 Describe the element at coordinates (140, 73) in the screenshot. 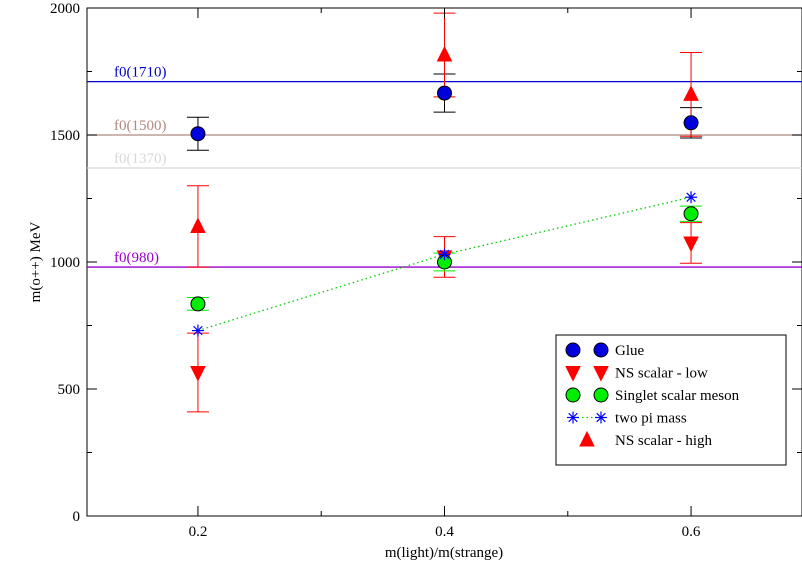

I see `reference-line-label: f0(1710)` at that location.